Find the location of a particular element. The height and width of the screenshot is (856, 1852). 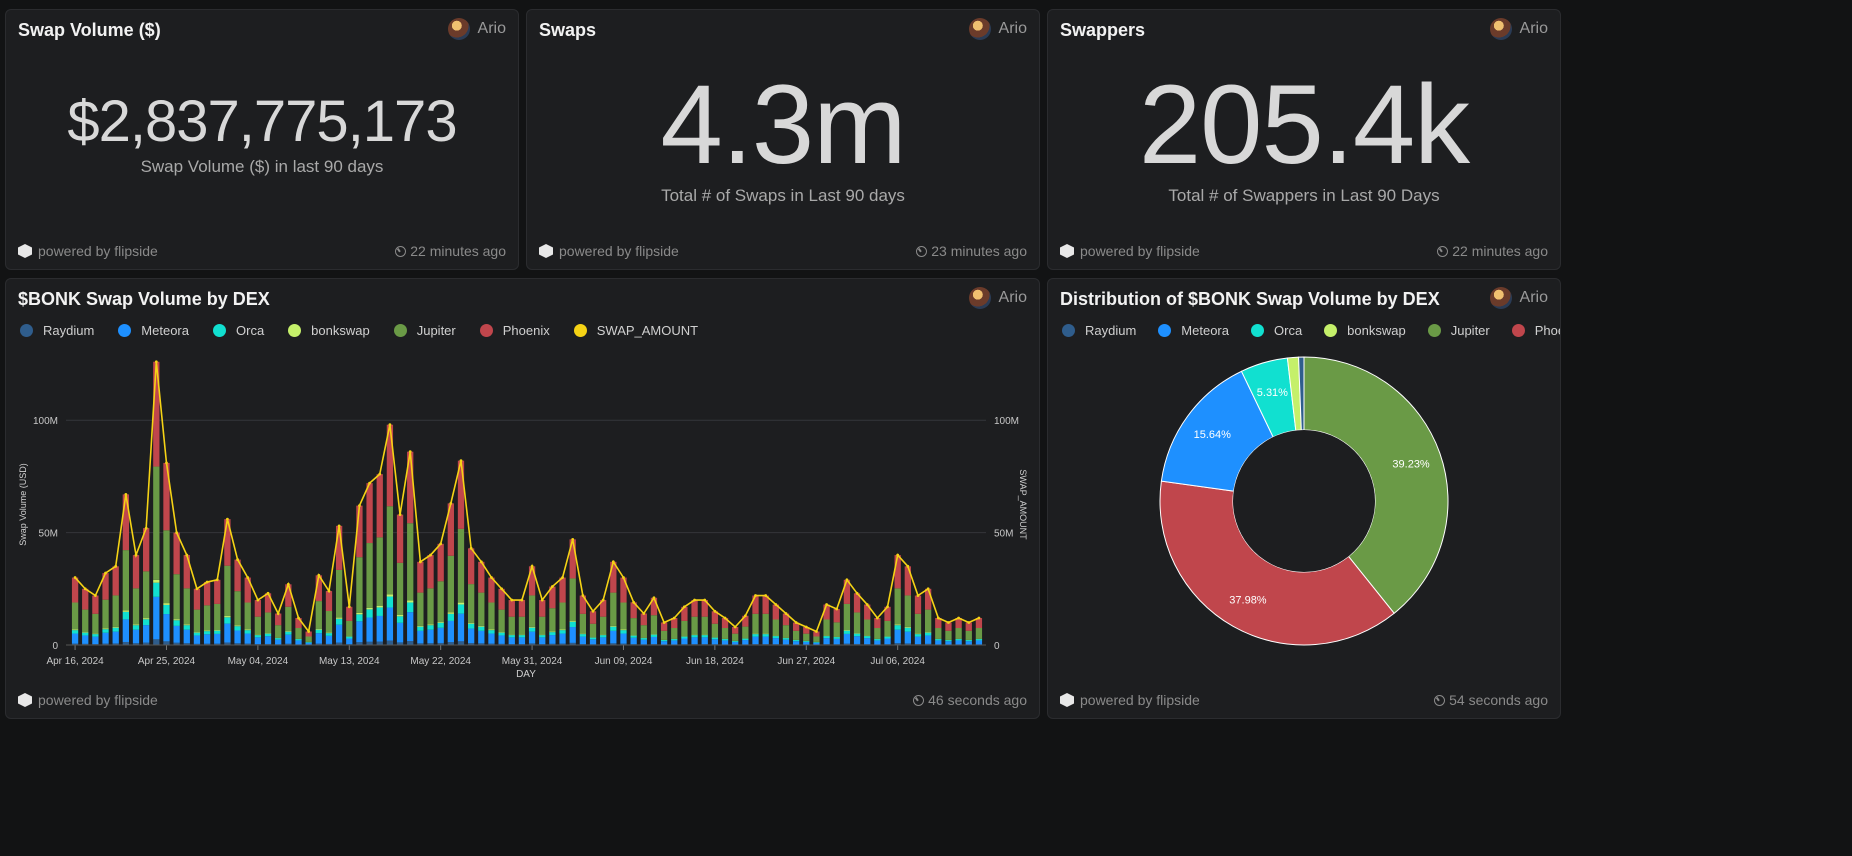

y2-tick-label: 50M is located at coordinates (1003, 534).